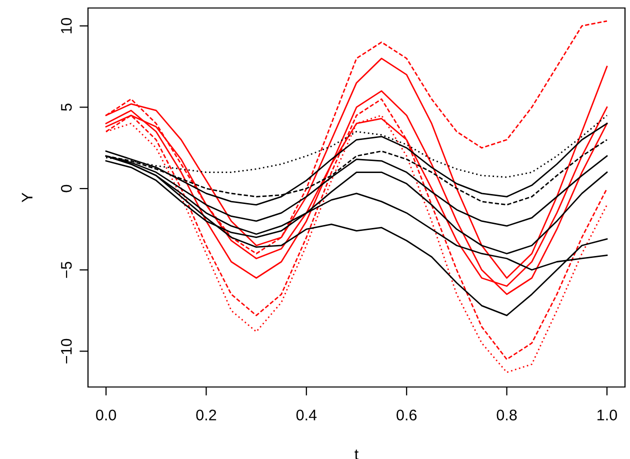 The width and height of the screenshot is (630, 459). What do you see at coordinates (66, 270) in the screenshot?
I see `y-tick-label: −5` at bounding box center [66, 270].